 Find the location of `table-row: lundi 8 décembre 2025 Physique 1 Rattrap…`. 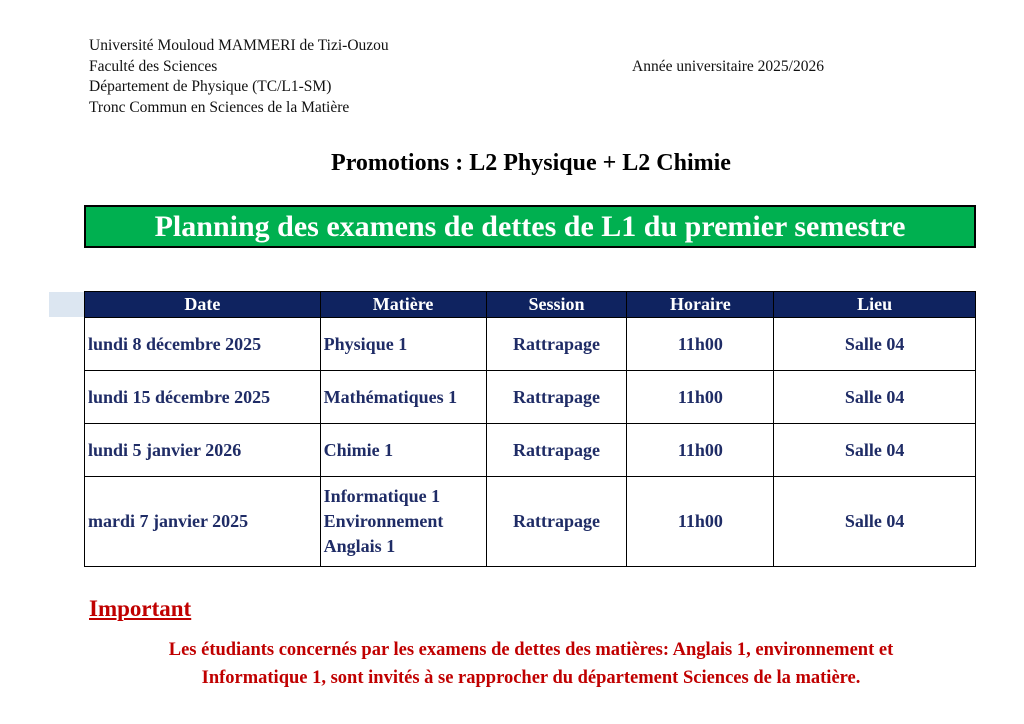

table-row: lundi 8 décembre 2025 Physique 1 Rattrap… is located at coordinates (530, 344).